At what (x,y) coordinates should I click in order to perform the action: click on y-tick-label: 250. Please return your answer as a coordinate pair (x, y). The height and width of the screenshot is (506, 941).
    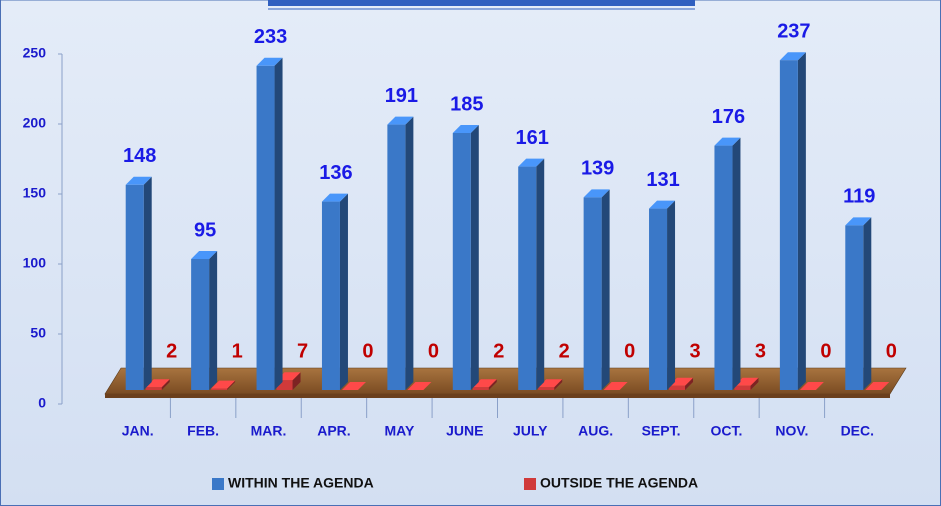
    Looking at the image, I should click on (35, 53).